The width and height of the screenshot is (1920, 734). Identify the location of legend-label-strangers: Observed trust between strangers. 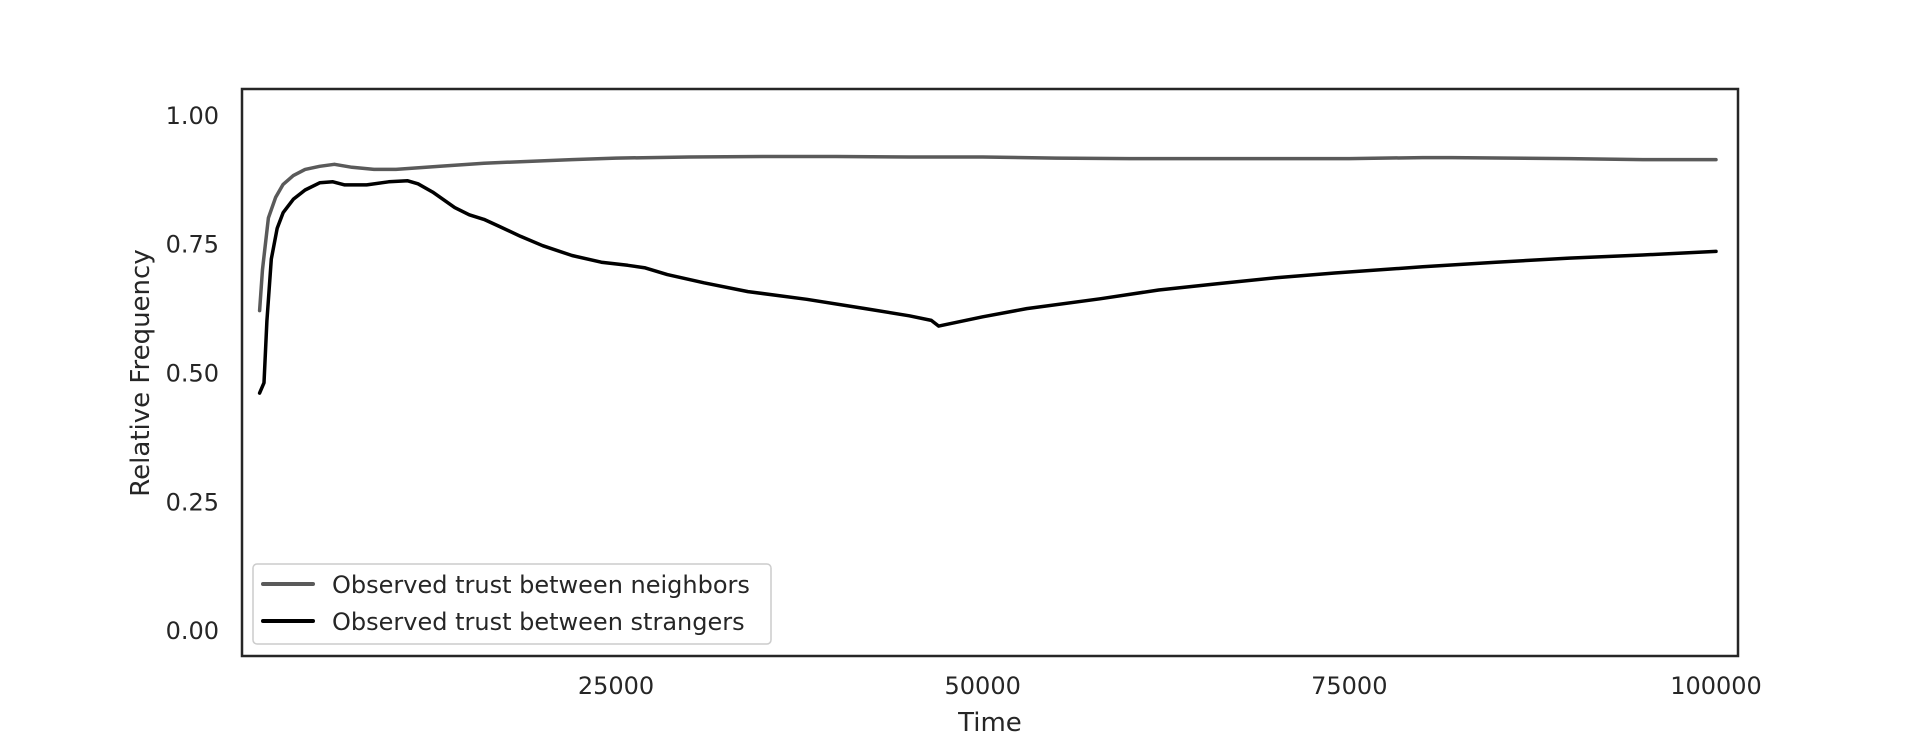
(538, 622).